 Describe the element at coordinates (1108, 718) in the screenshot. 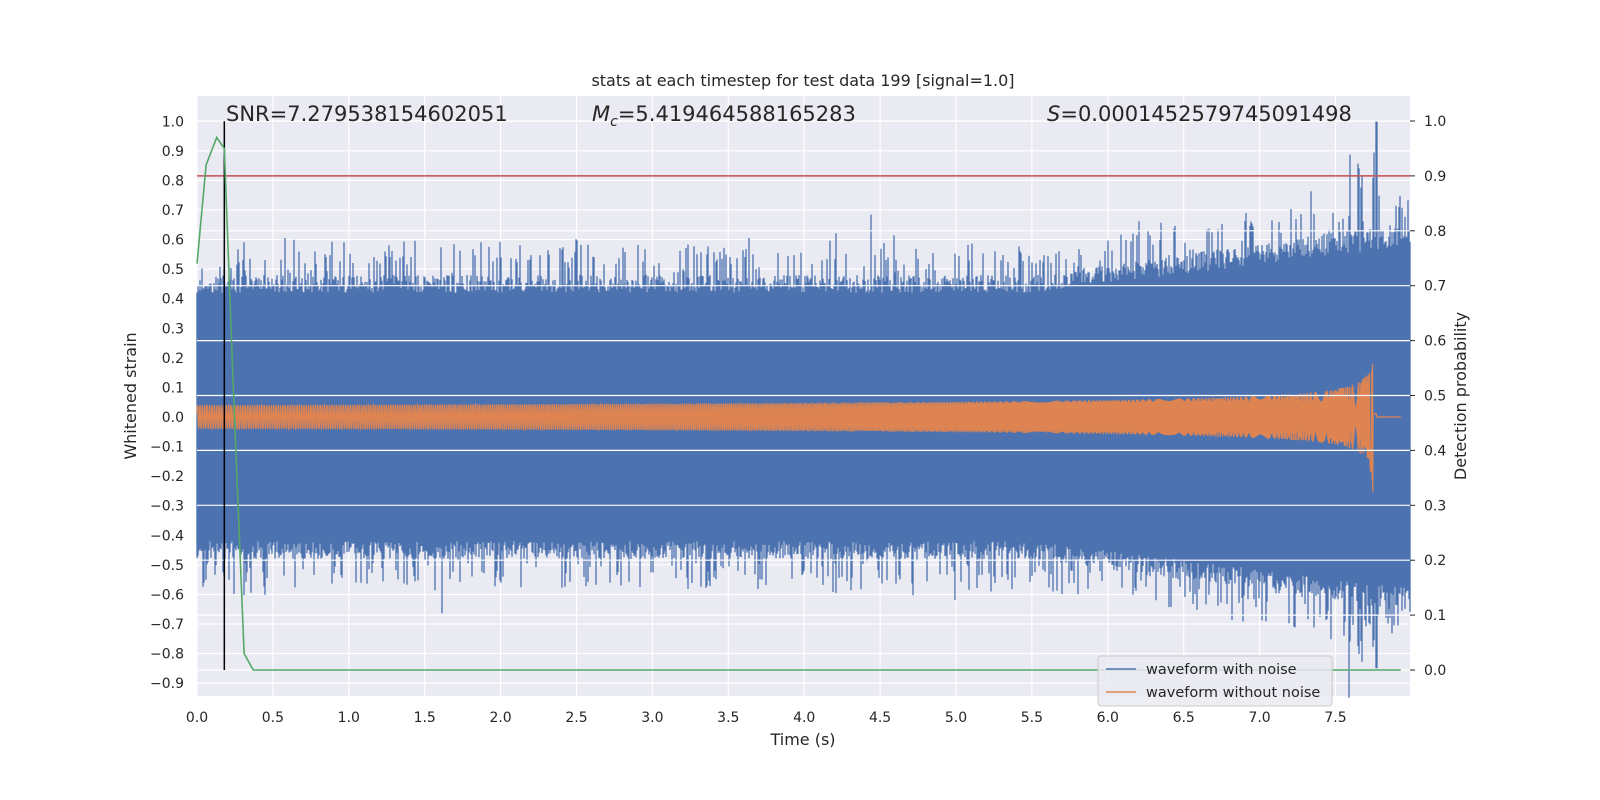

I see `x-tick-label: 6.0` at that location.